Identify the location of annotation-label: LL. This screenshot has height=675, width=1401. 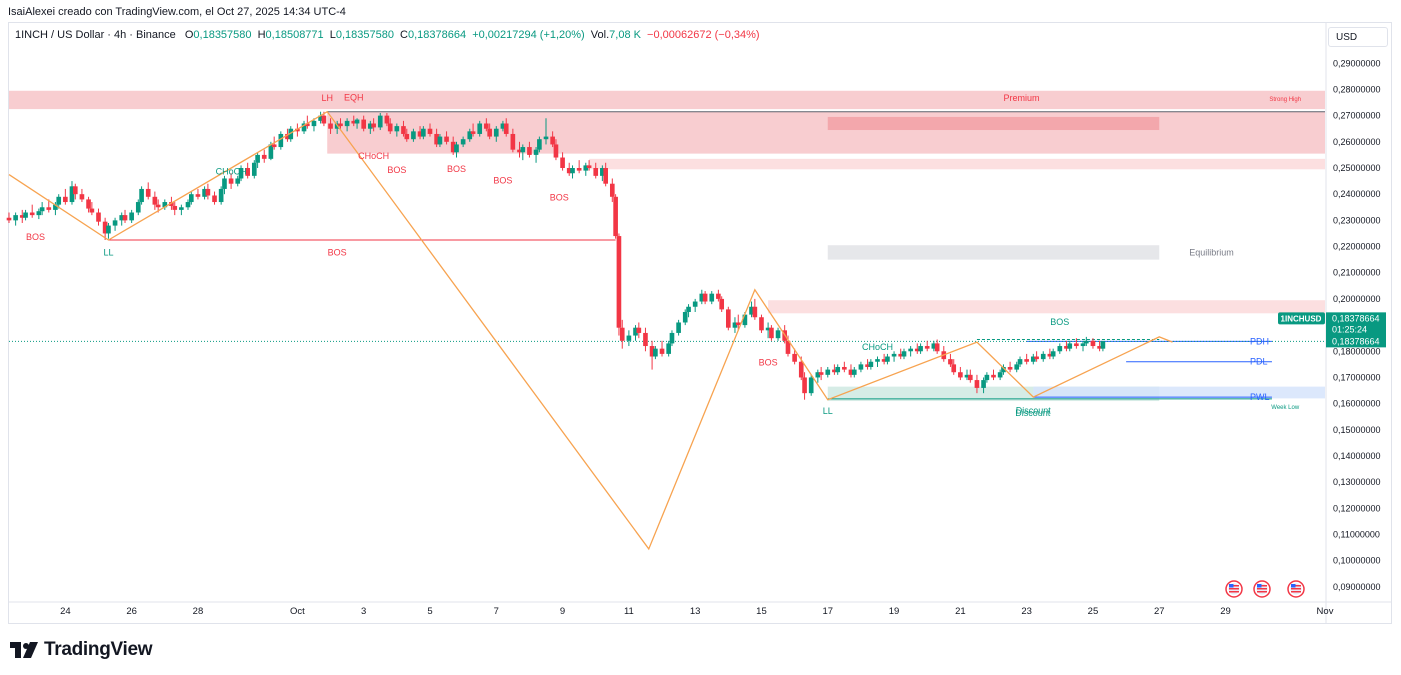
(108, 253).